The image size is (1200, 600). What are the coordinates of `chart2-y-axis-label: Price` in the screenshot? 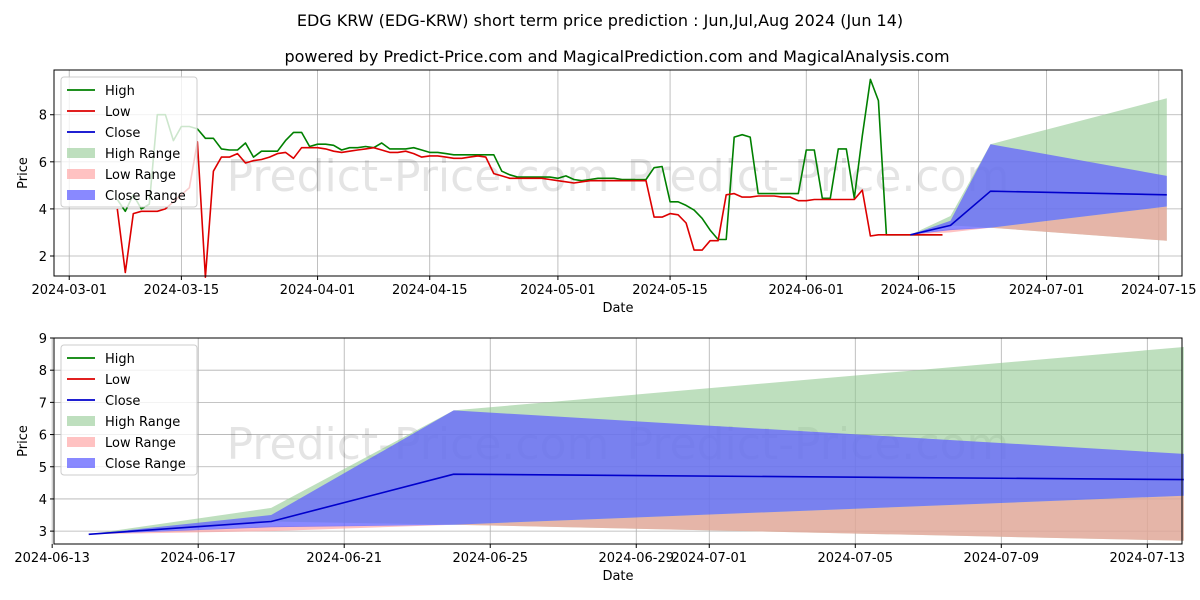 It's located at (23, 441).